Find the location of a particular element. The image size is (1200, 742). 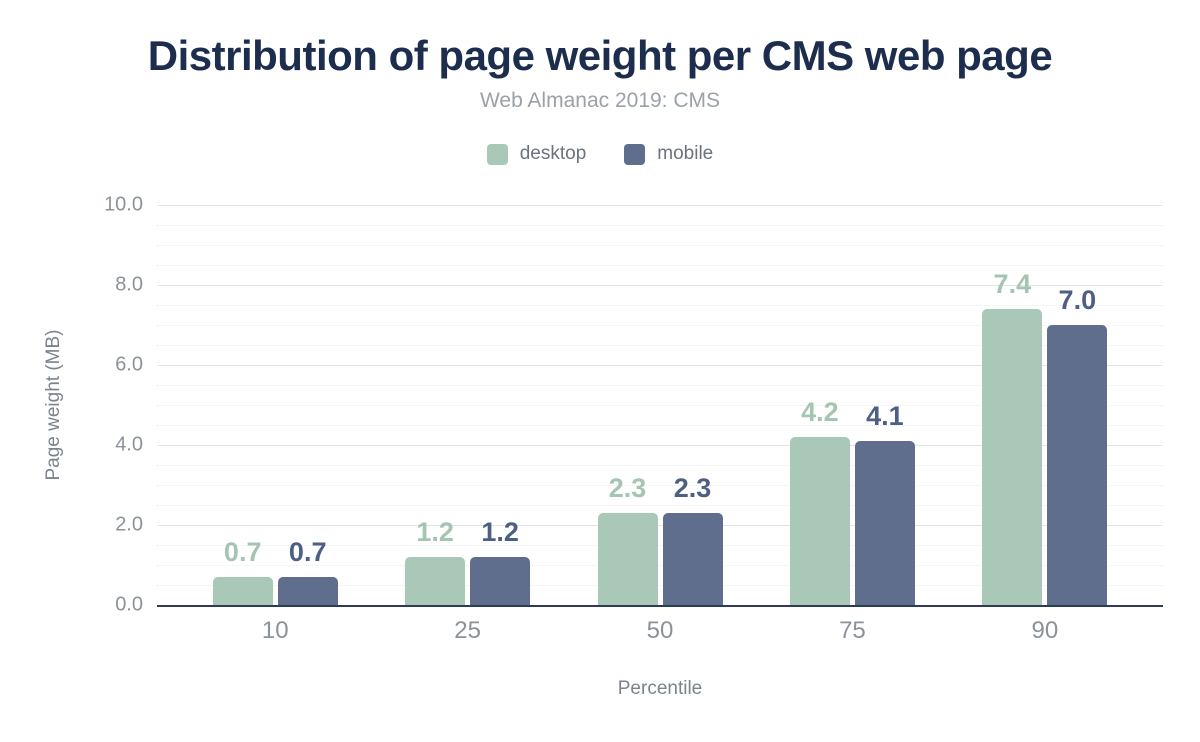

y-tick-label: 2.0 is located at coordinates (129, 524).